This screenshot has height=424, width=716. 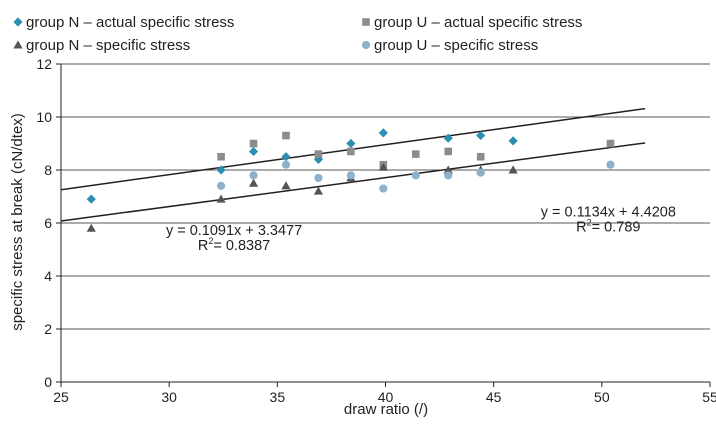 I want to click on y-tick-label: 2, so click(x=48, y=329).